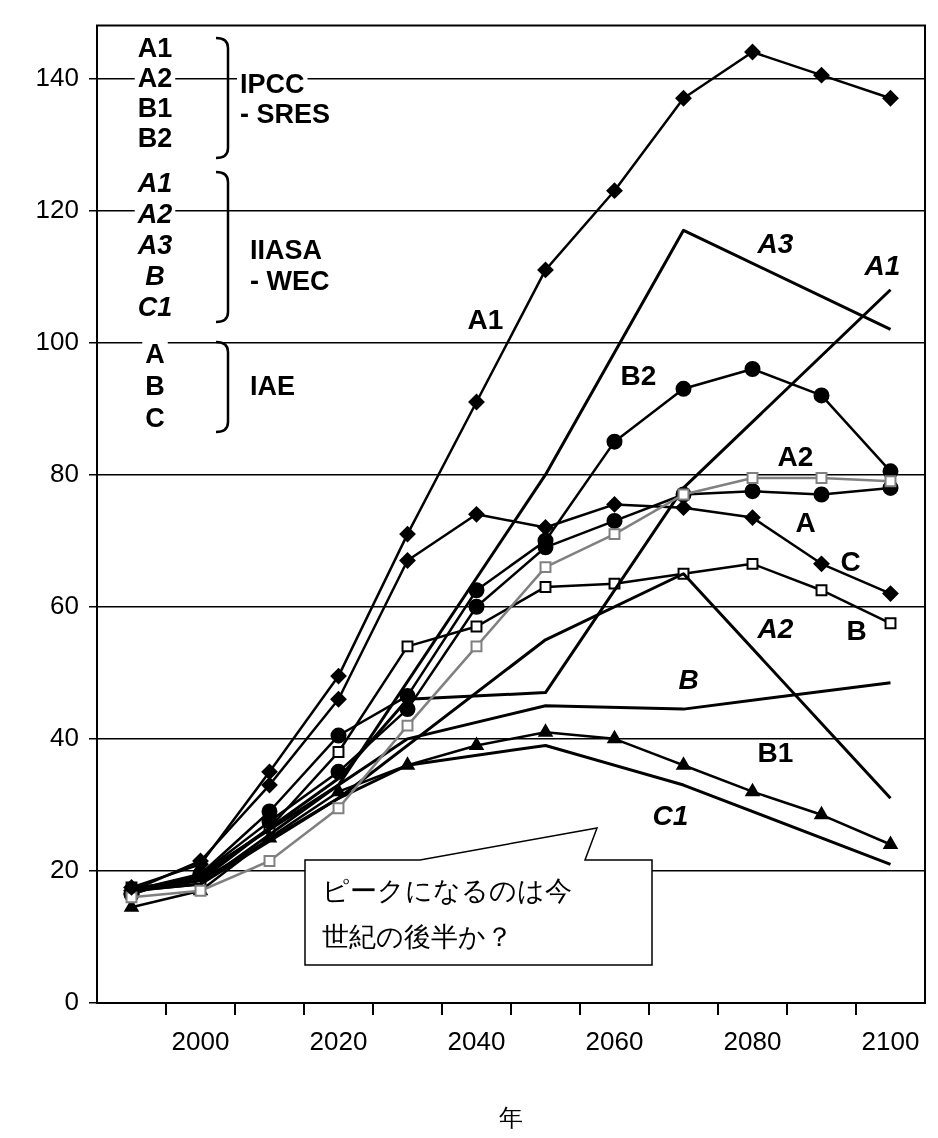 The height and width of the screenshot is (1138, 938). What do you see at coordinates (64, 472) in the screenshot?
I see `y-tick-label: 80` at bounding box center [64, 472].